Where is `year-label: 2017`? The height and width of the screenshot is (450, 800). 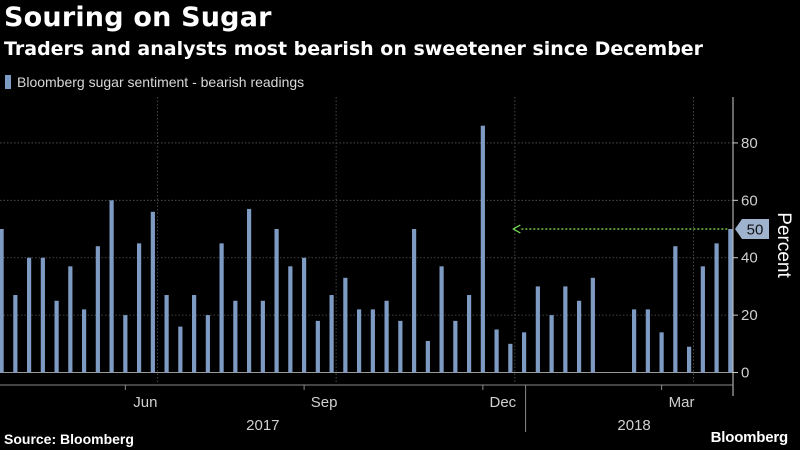 year-label: 2017 is located at coordinates (262, 425).